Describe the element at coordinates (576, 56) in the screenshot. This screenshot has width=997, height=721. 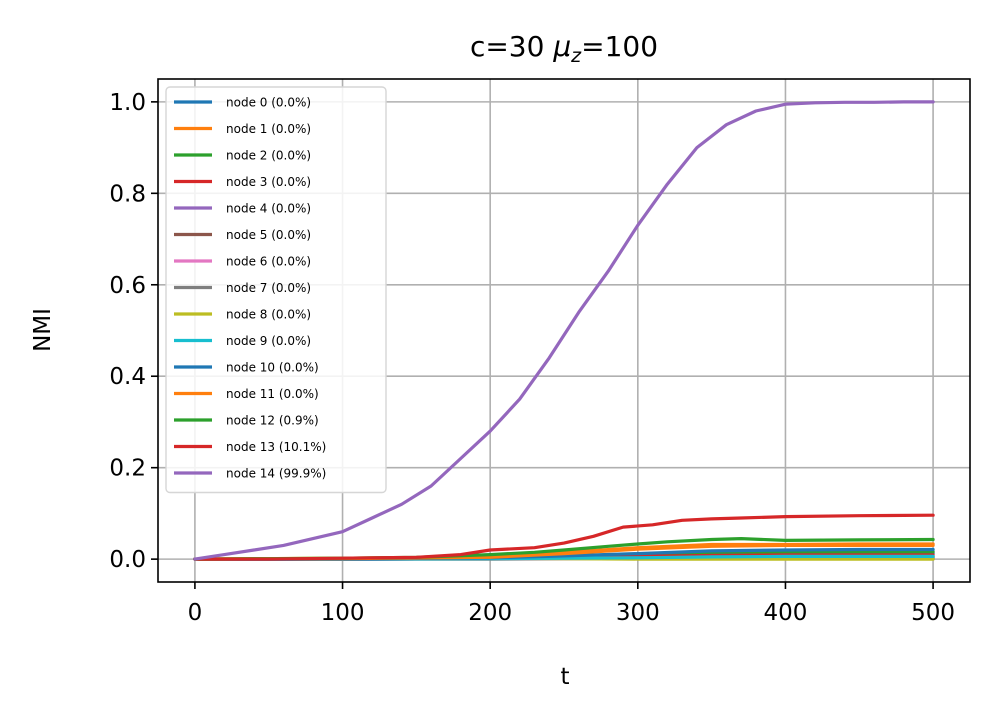
I see `title-sub: z` at that location.